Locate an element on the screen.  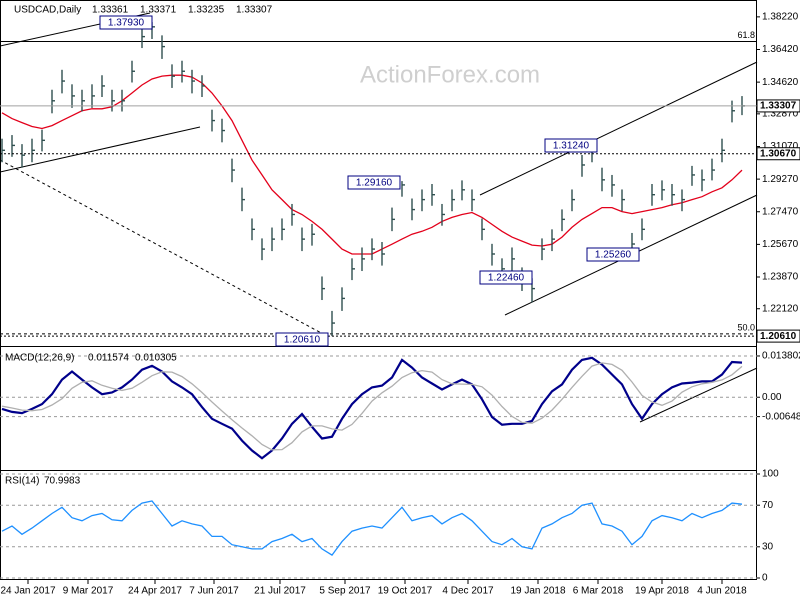
annotation: 1.31240 is located at coordinates (571, 146).